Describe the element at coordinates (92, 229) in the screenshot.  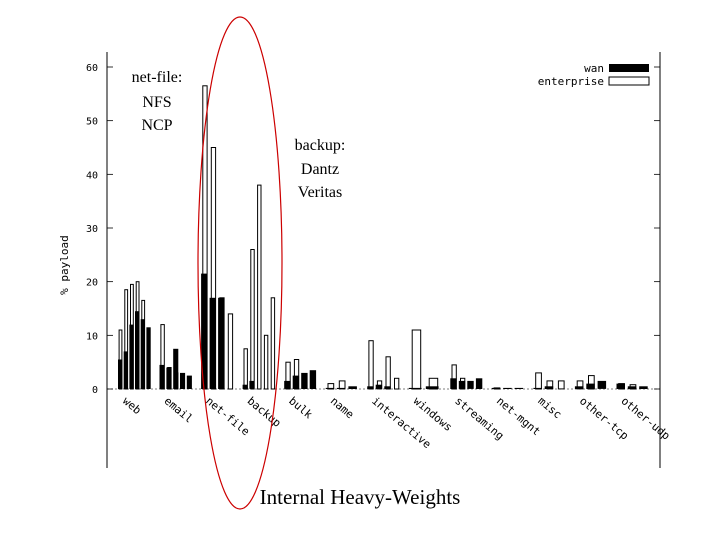
I see `y-tick-label: 30` at that location.